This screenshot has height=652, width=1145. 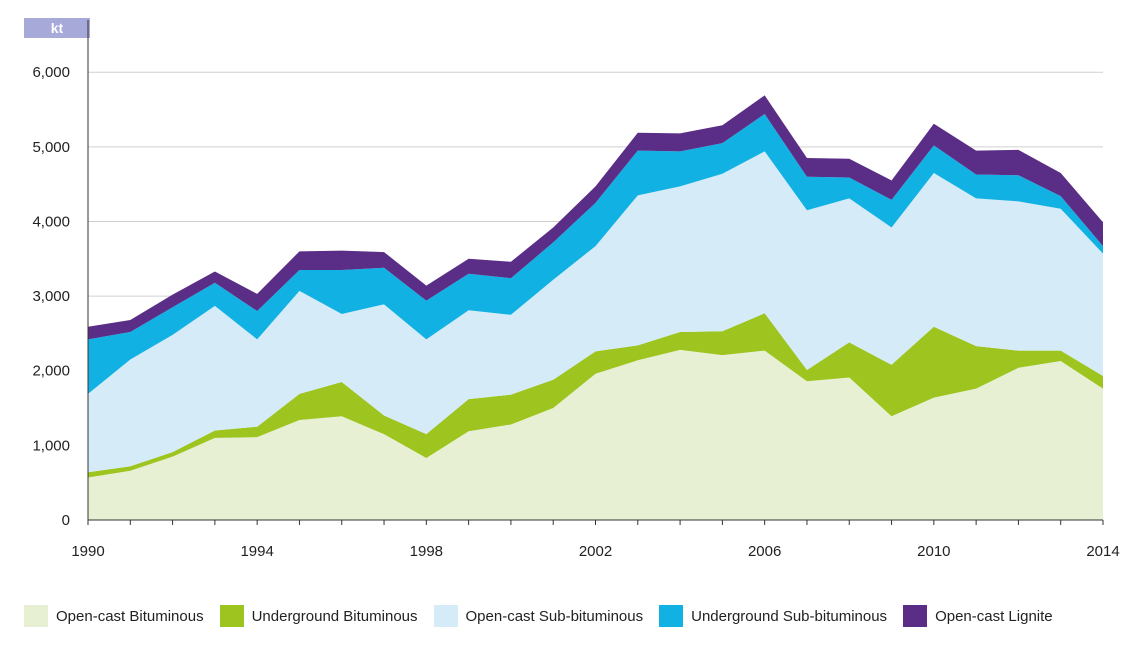 What do you see at coordinates (595, 540) in the screenshot?
I see `x-axis-ticks: 1990 1994 1998 2002 2006 2010 2014` at bounding box center [595, 540].